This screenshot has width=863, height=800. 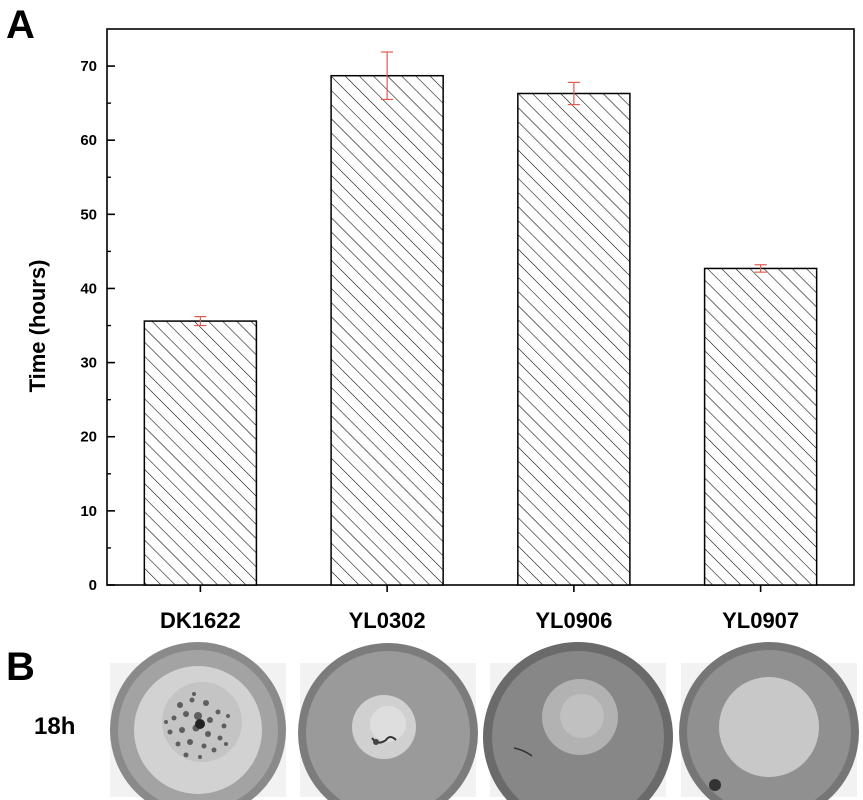 What do you see at coordinates (578, 721) in the screenshot?
I see `colony-image-yl0906` at bounding box center [578, 721].